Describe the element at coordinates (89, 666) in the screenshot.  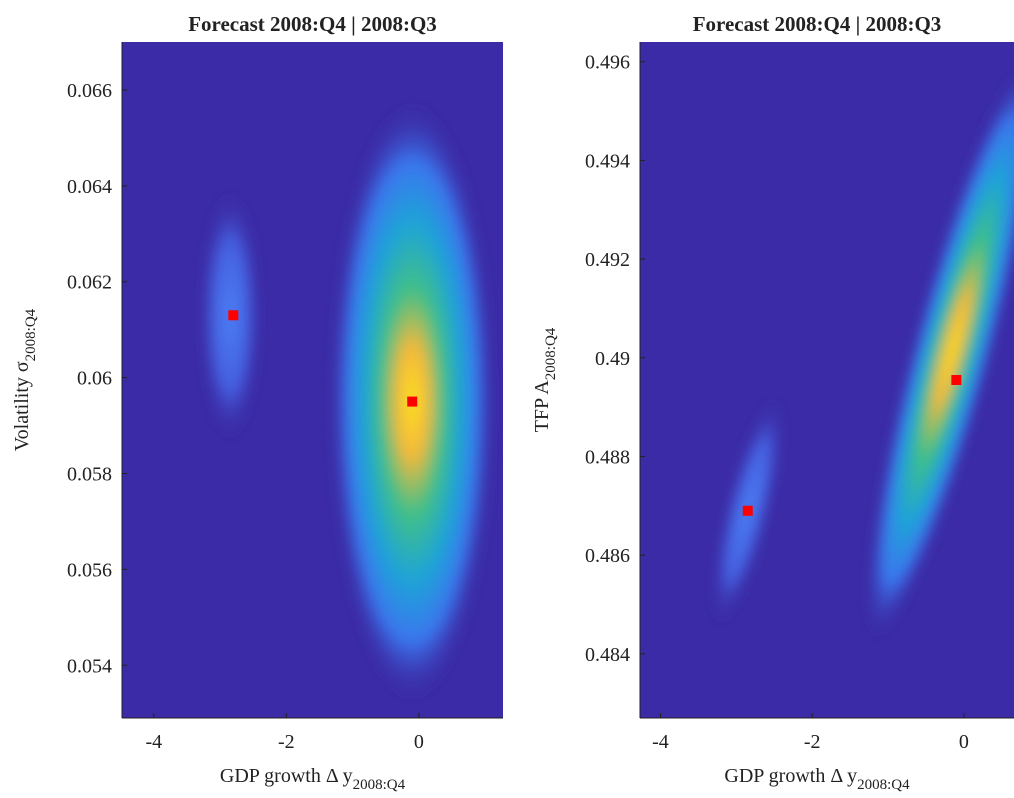
I see `y-tick-label: 0.054` at that location.